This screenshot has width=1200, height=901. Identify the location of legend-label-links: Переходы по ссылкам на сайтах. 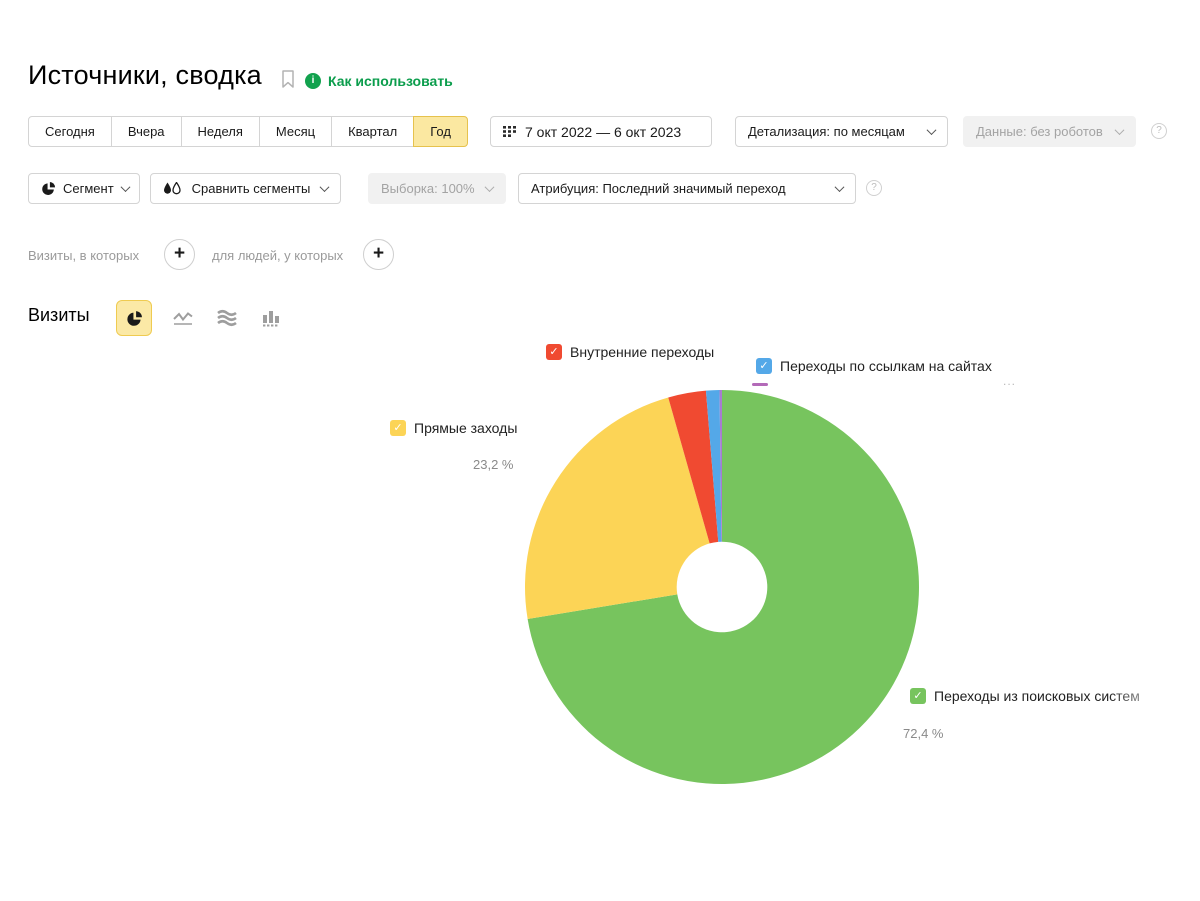
(886, 366).